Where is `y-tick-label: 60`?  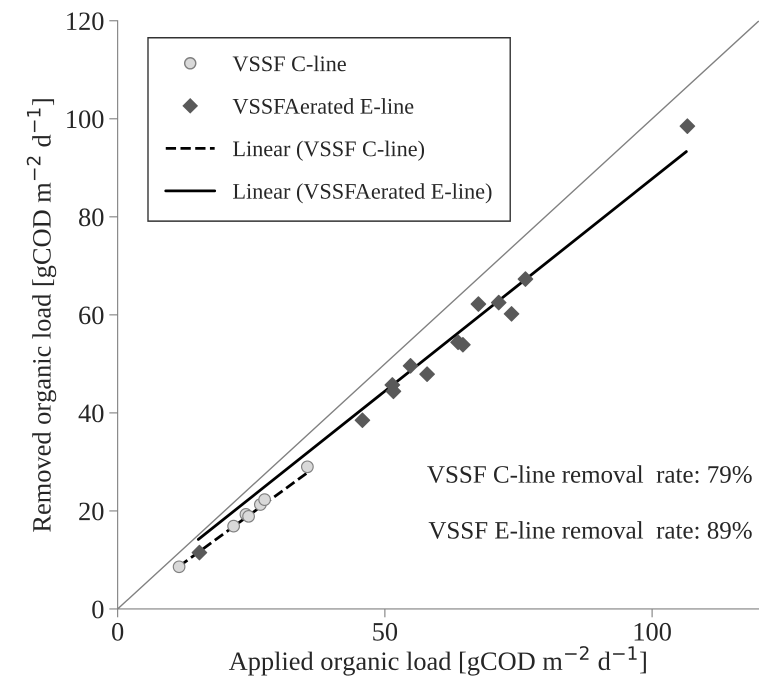 y-tick-label: 60 is located at coordinates (91, 315).